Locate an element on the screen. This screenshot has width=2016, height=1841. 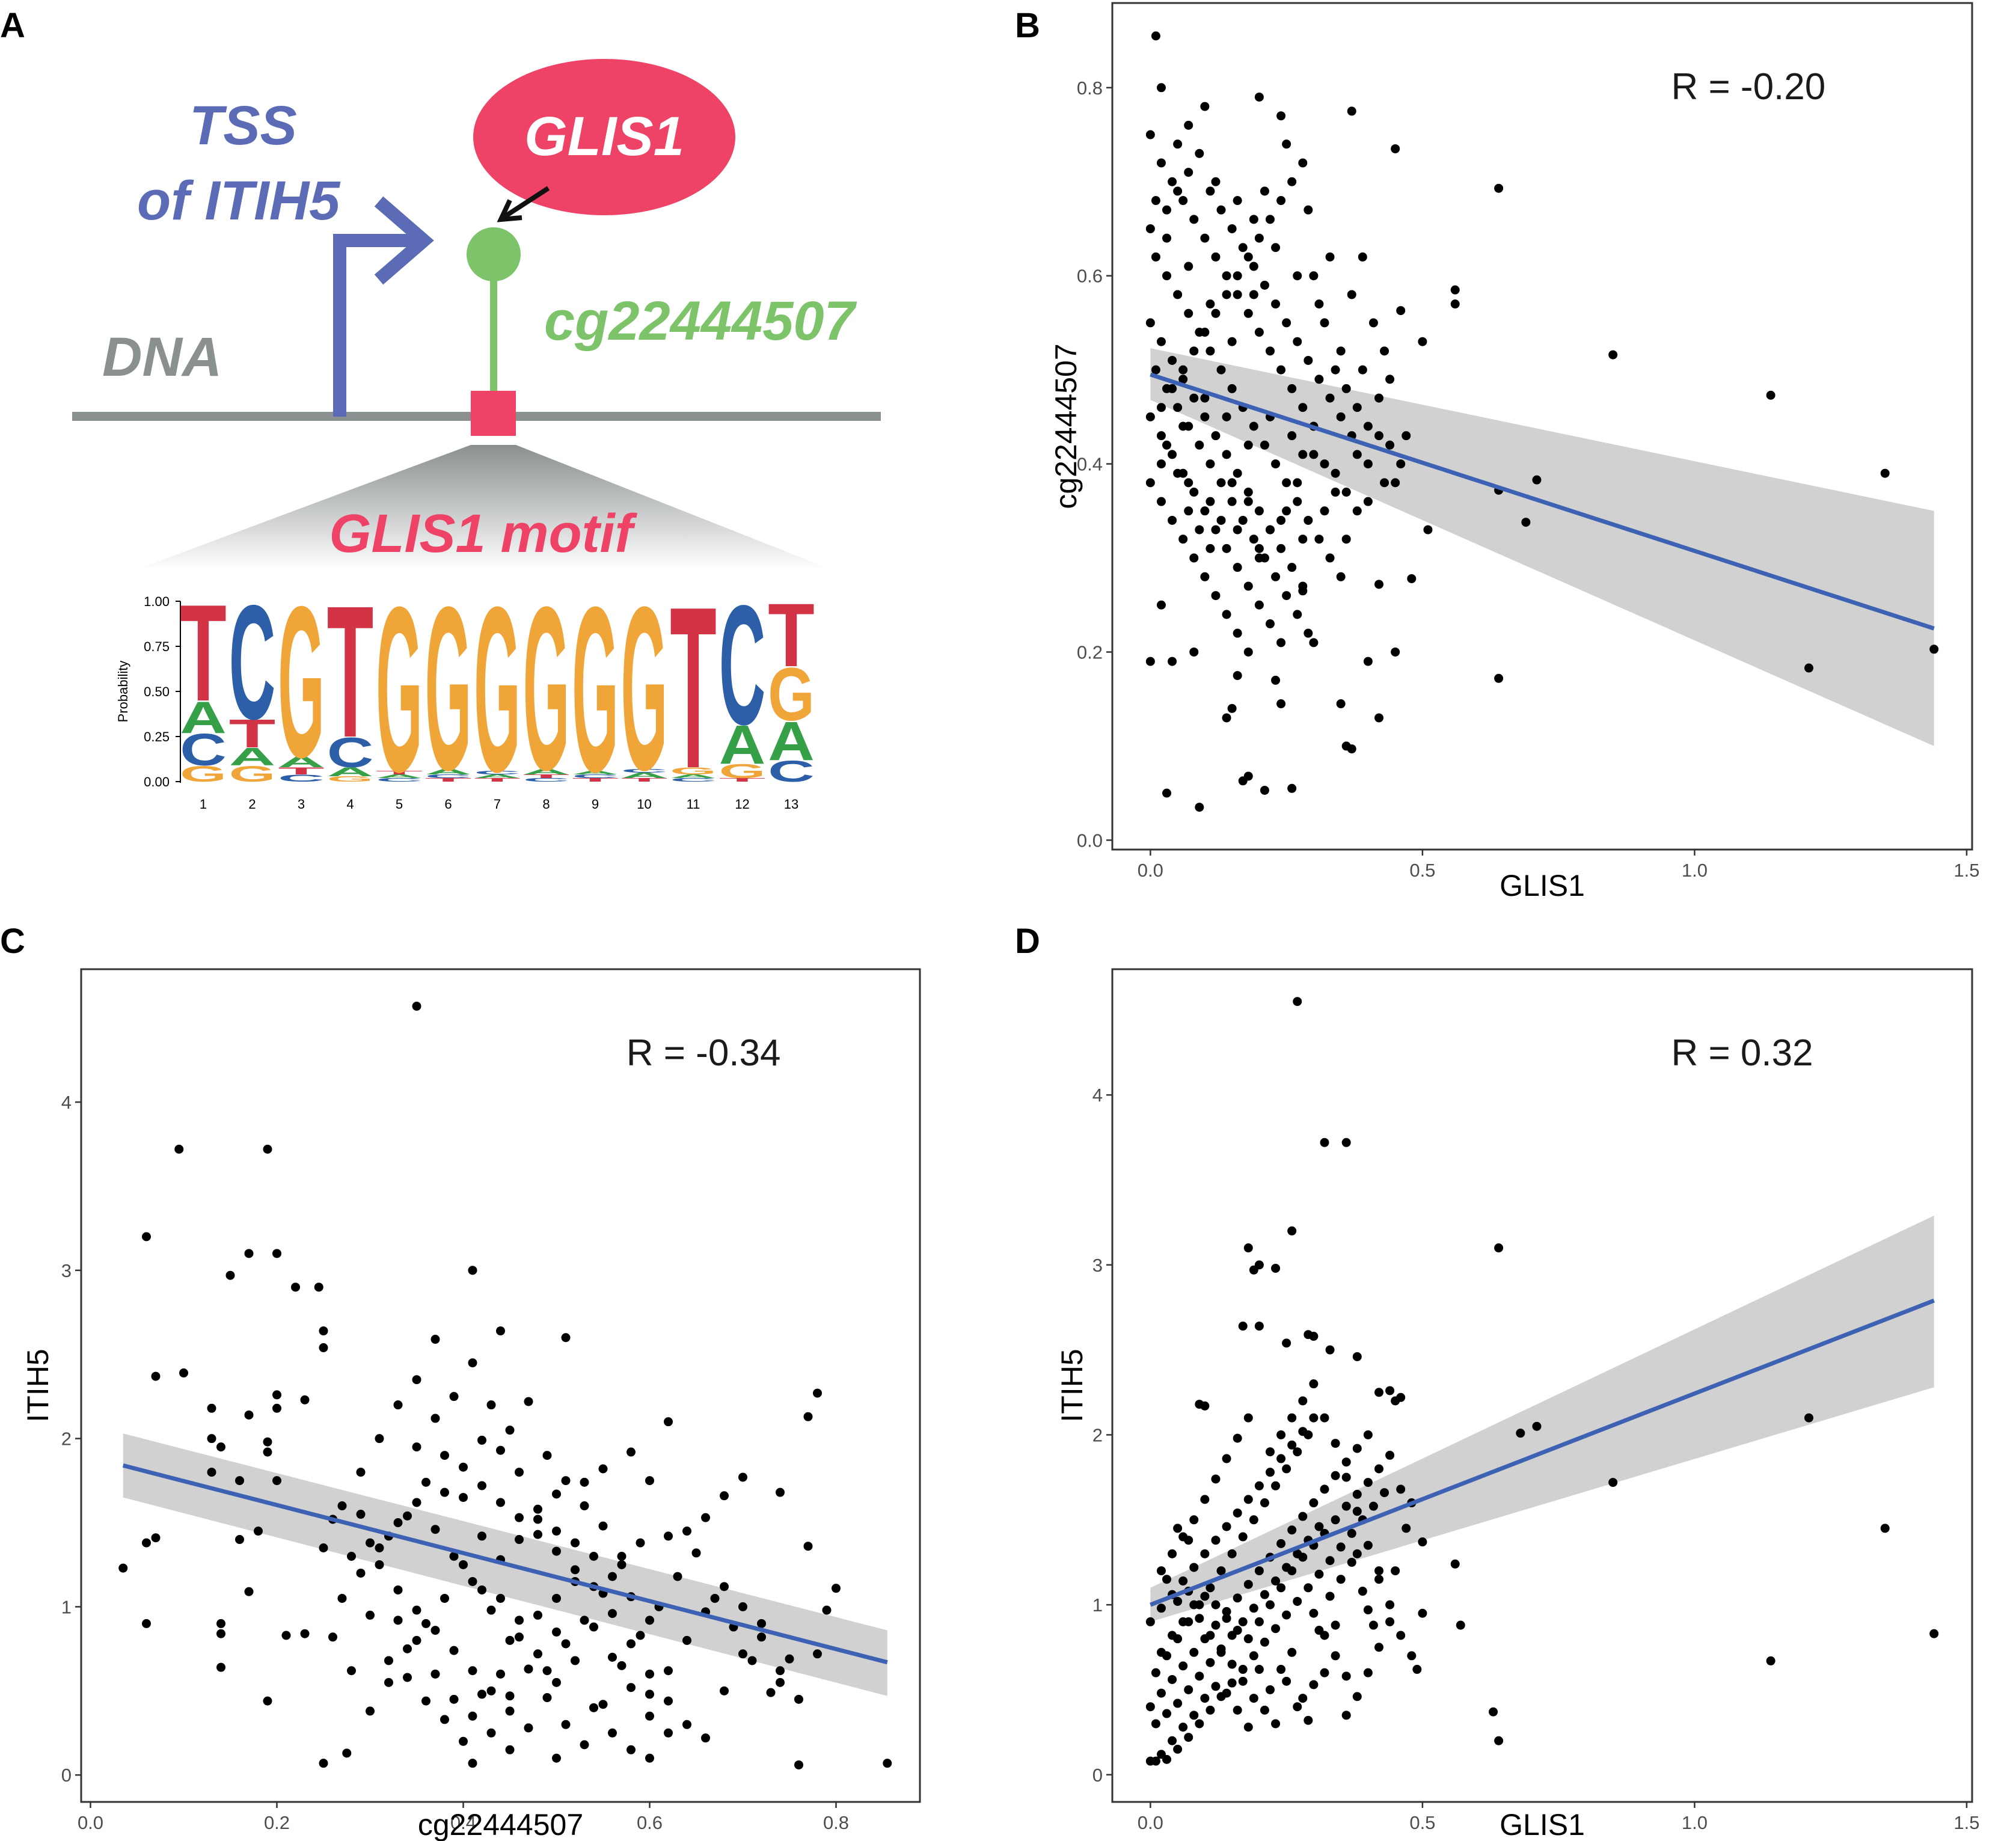
x-tick-label: 0.2 is located at coordinates (277, 1823).